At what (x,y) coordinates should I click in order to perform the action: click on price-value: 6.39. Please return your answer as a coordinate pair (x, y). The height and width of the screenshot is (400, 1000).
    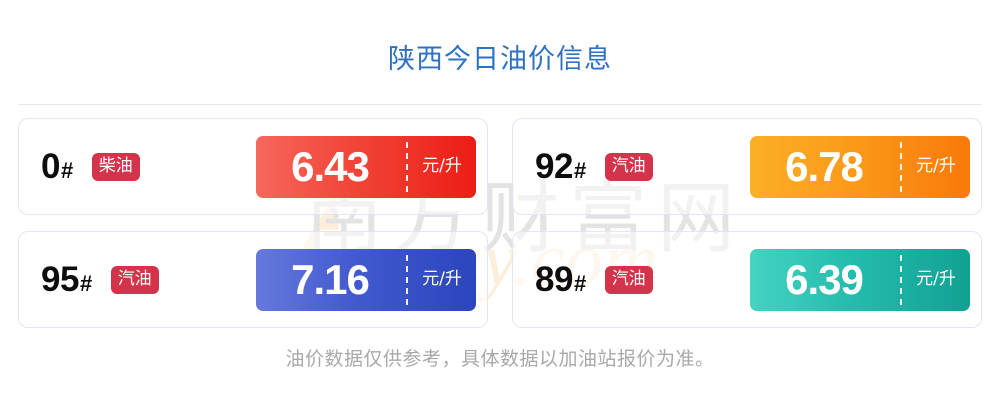
    Looking at the image, I should click on (824, 279).